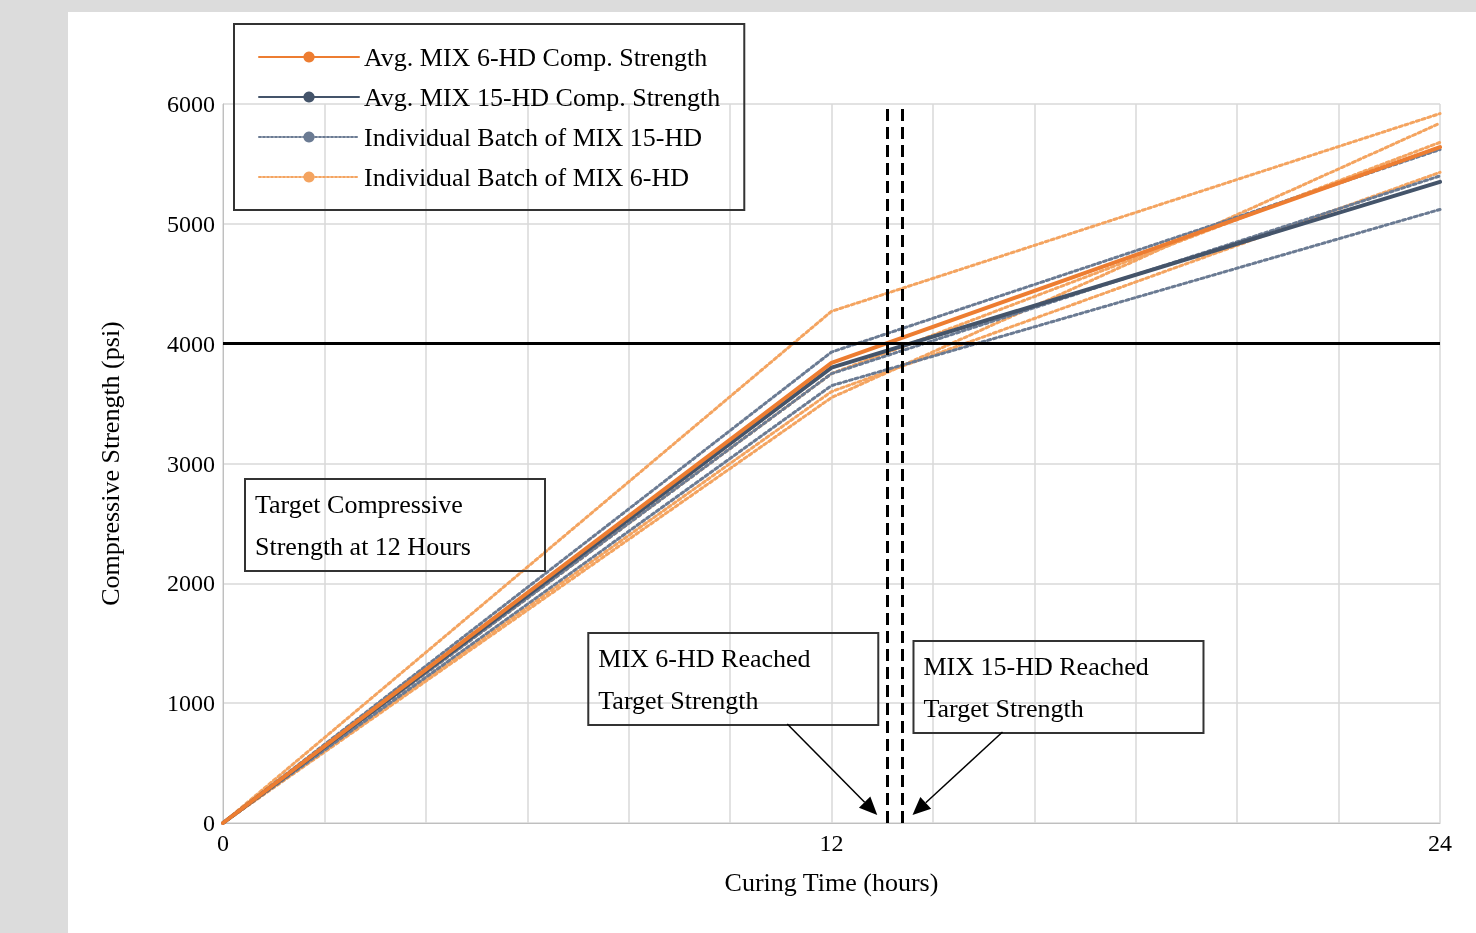  I want to click on ref-line-label: MIX 6-HD Reached Target Strength, so click(708, 679).